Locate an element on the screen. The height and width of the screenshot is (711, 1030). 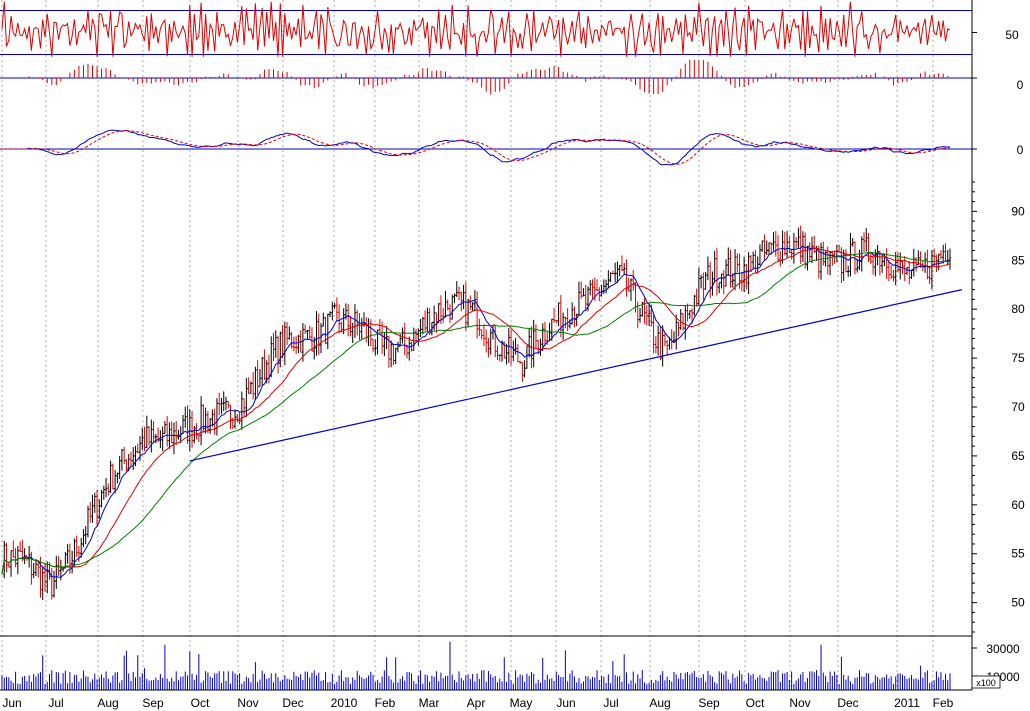
price-tick-label: 50 is located at coordinates (1018, 603).